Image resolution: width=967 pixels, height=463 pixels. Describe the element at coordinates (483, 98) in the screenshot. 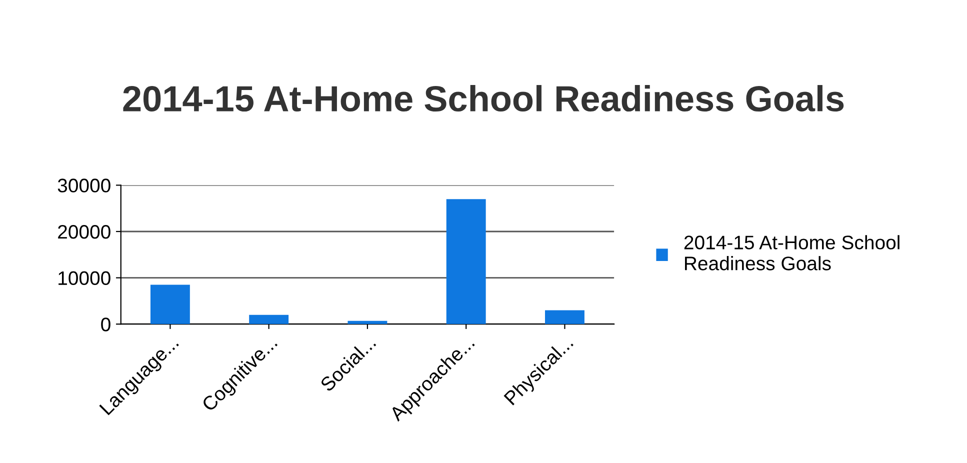

I see `chart-title: 2014-15 At-Home School Readiness Goals` at that location.